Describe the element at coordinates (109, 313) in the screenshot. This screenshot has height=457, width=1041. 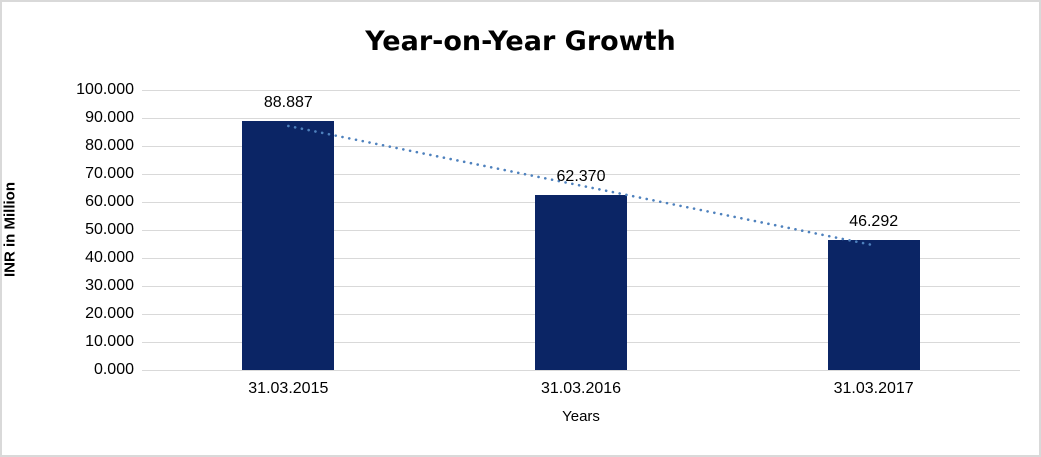
I see `y-tick-label: 20.000` at that location.